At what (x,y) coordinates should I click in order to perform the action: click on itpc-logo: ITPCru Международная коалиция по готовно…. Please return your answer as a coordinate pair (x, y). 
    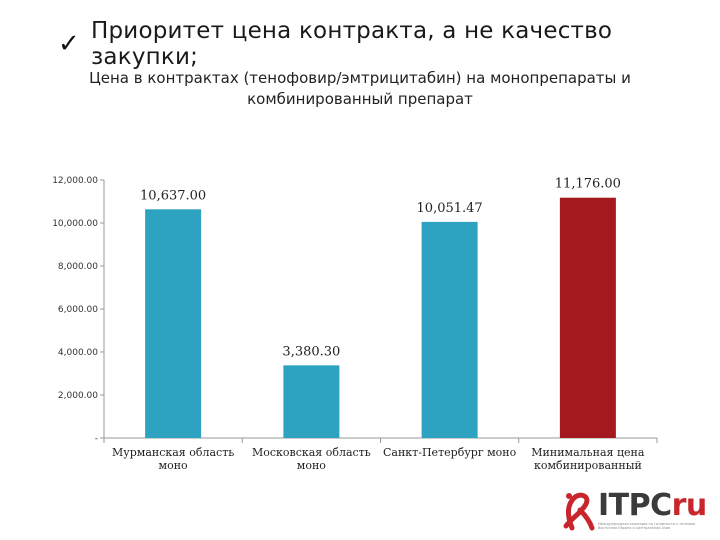
    Looking at the image, I should click on (635, 510).